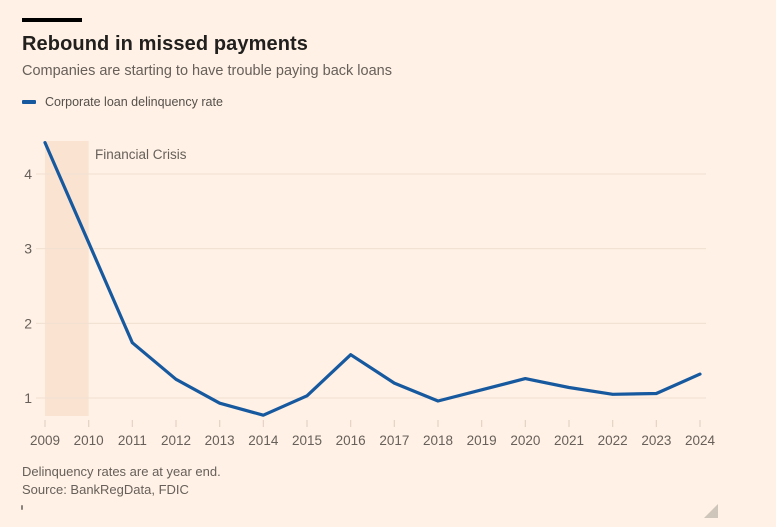 This screenshot has width=776, height=527. Describe the element at coordinates (52, 20) in the screenshot. I see `title-rule` at that location.